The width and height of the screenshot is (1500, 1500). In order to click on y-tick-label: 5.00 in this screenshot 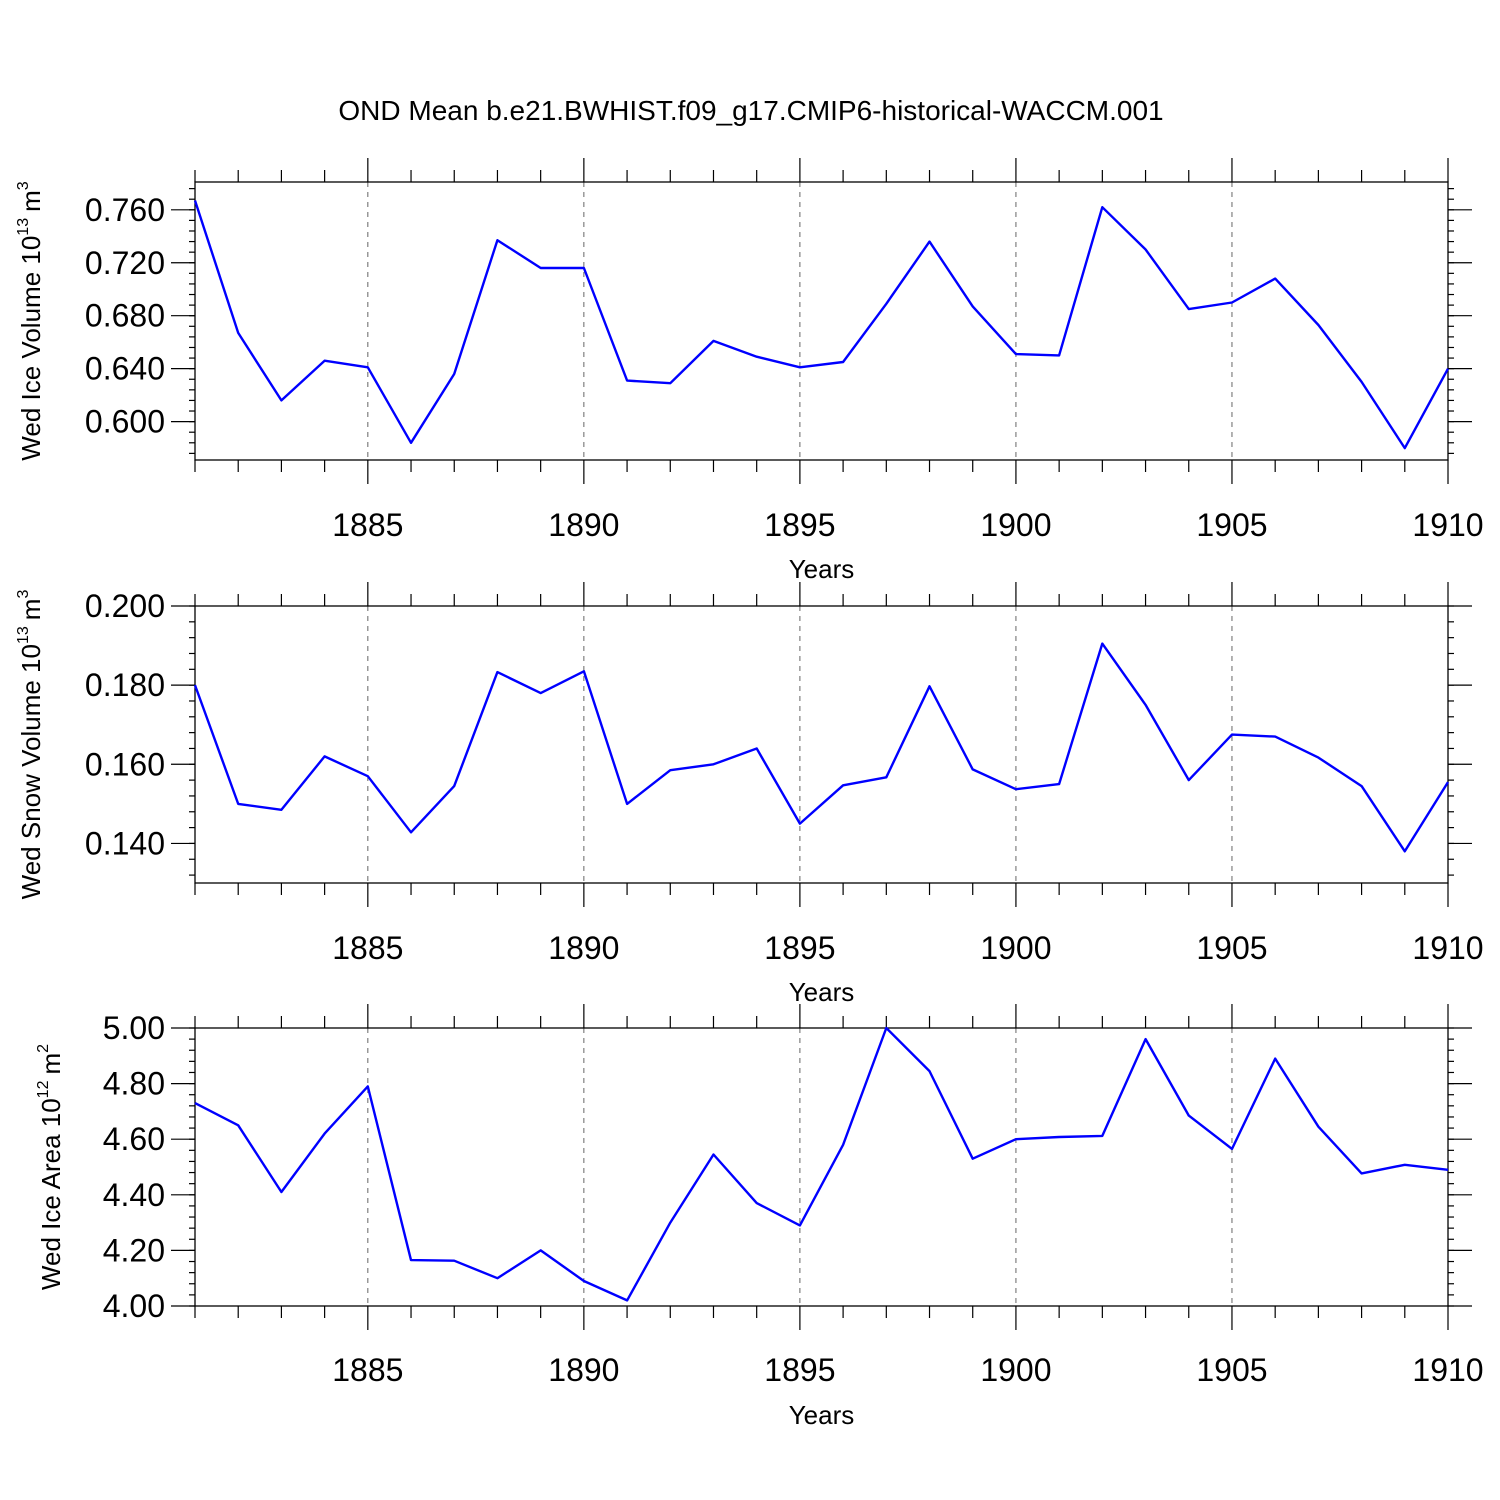, I will do `click(134, 1028)`.